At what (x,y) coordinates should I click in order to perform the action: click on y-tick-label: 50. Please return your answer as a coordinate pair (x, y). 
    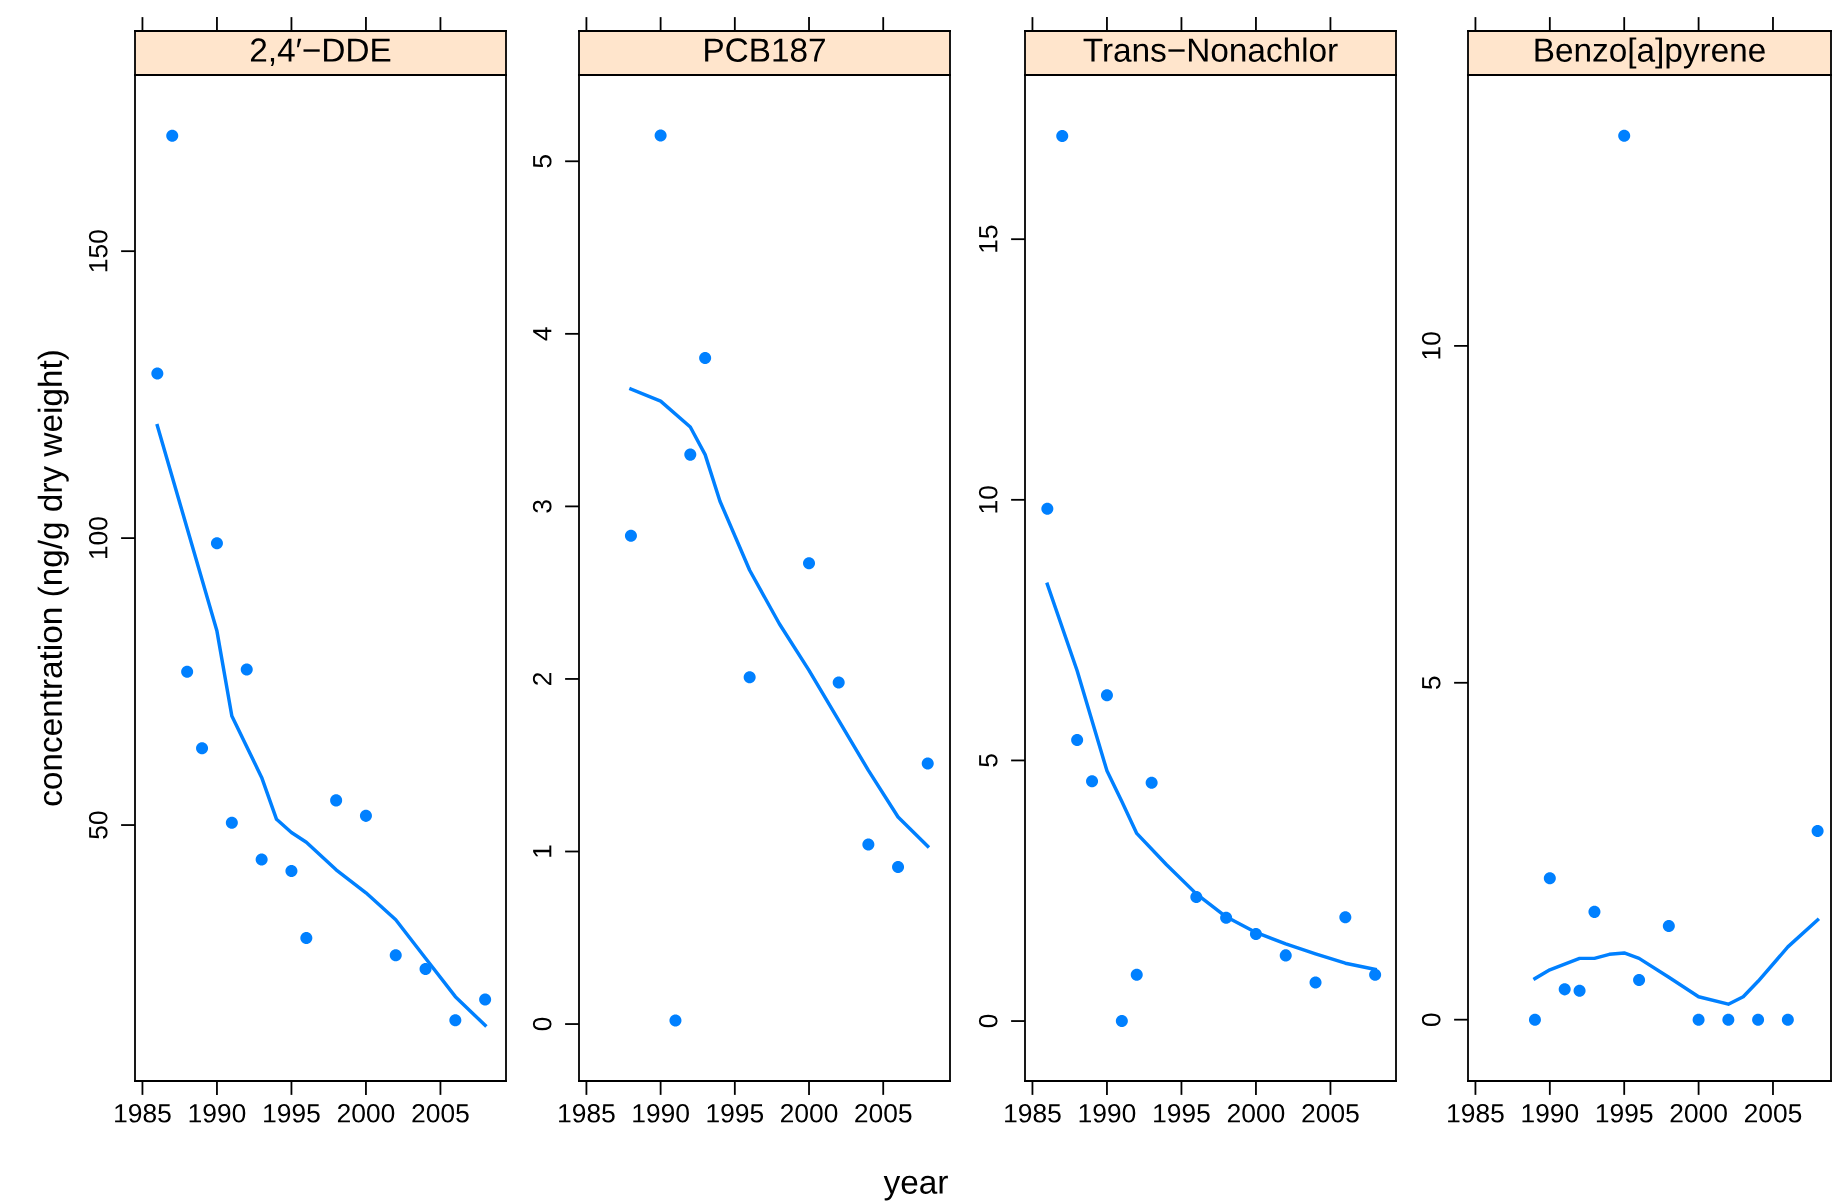
    Looking at the image, I should click on (98, 825).